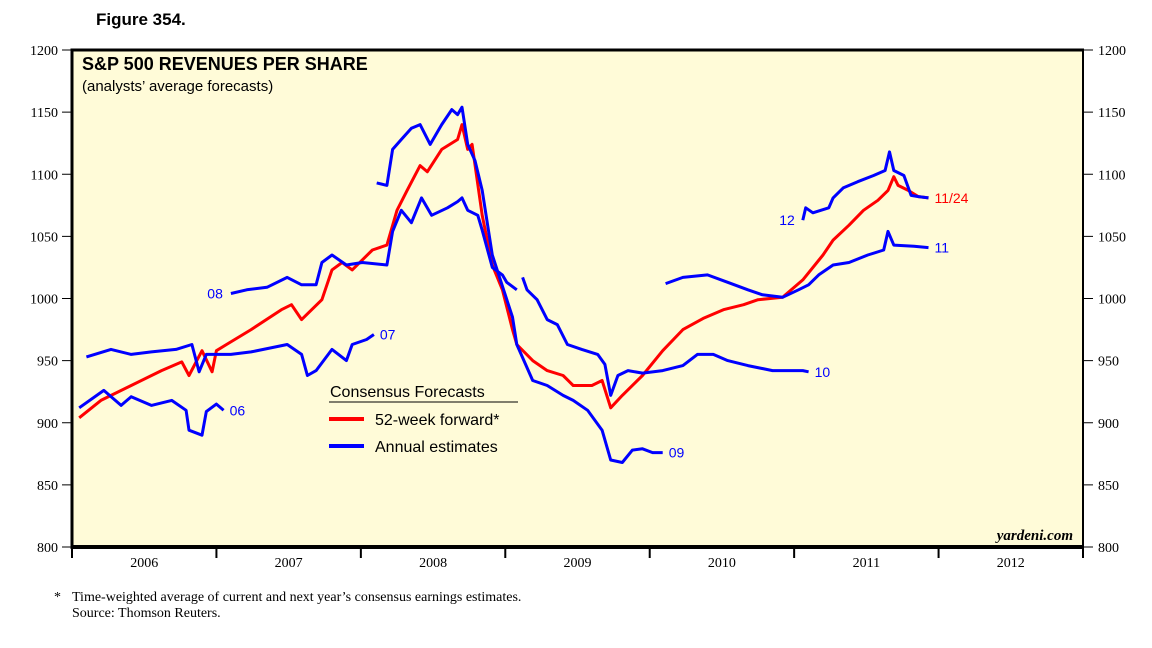  I want to click on legend-label-annual: Annual estimates, so click(436, 447).